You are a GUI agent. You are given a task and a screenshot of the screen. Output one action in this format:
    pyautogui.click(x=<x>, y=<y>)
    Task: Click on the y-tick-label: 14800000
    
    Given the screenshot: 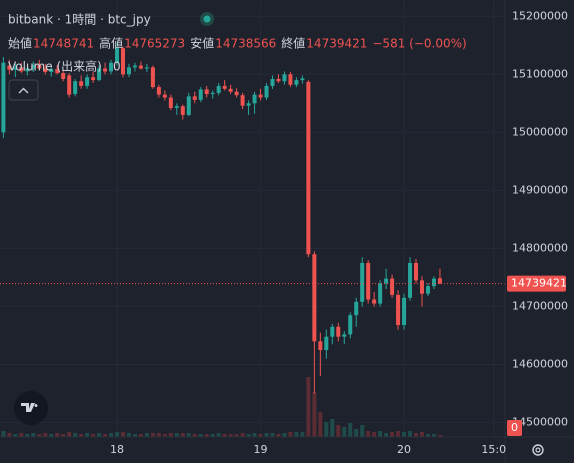 What is the action you would take?
    pyautogui.click(x=540, y=247)
    